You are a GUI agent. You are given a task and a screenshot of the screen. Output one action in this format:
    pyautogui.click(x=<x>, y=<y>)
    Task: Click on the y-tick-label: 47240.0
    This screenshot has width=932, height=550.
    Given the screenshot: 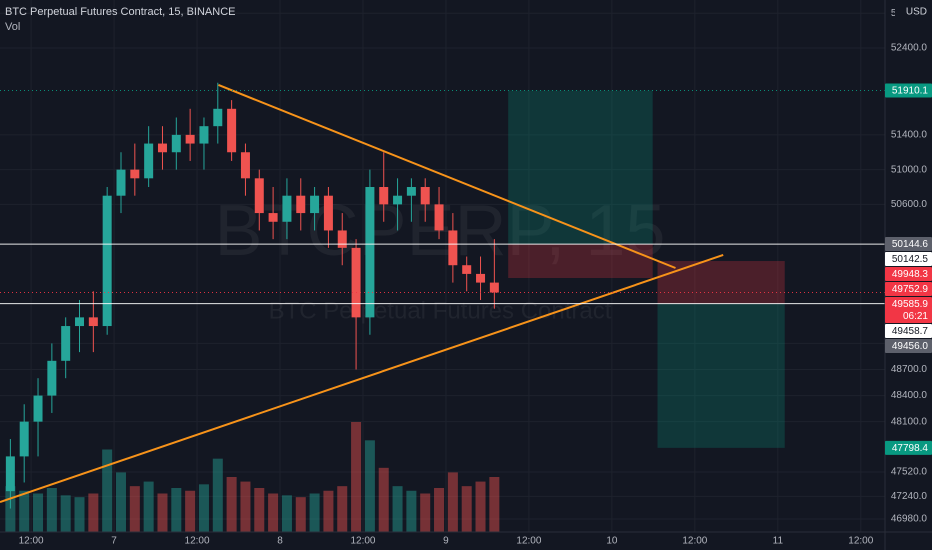 What is the action you would take?
    pyautogui.click(x=909, y=496)
    